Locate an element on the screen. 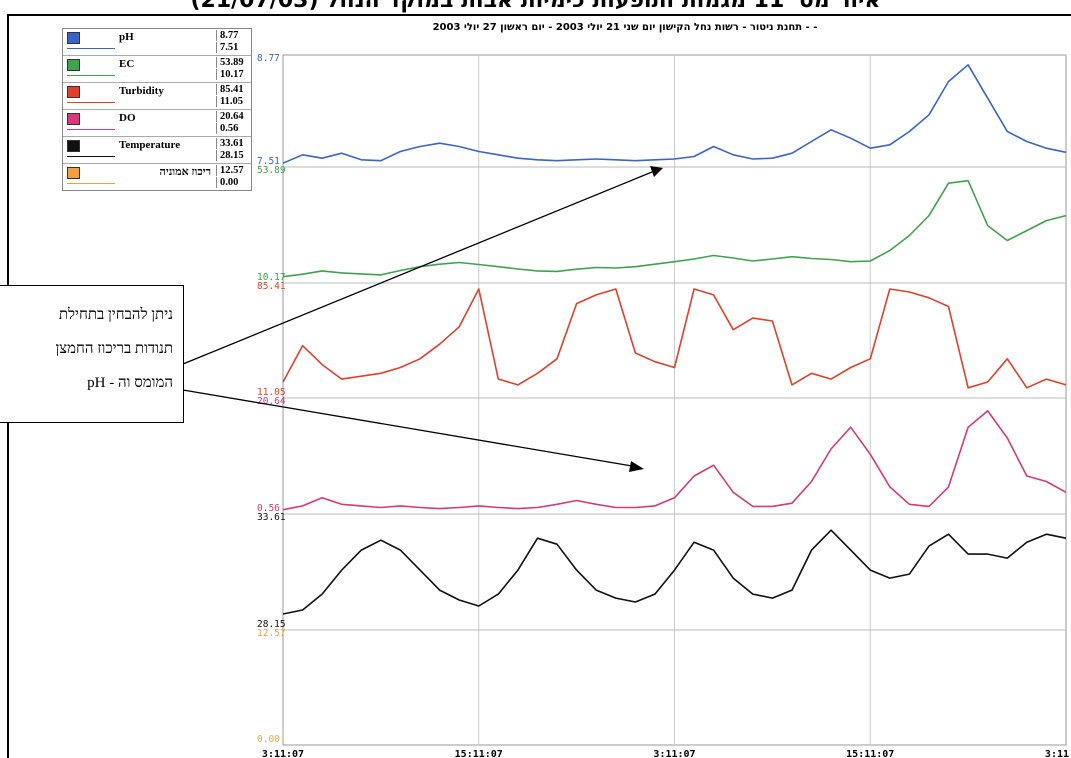  legend-swatch-turbidity is located at coordinates (73, 92).